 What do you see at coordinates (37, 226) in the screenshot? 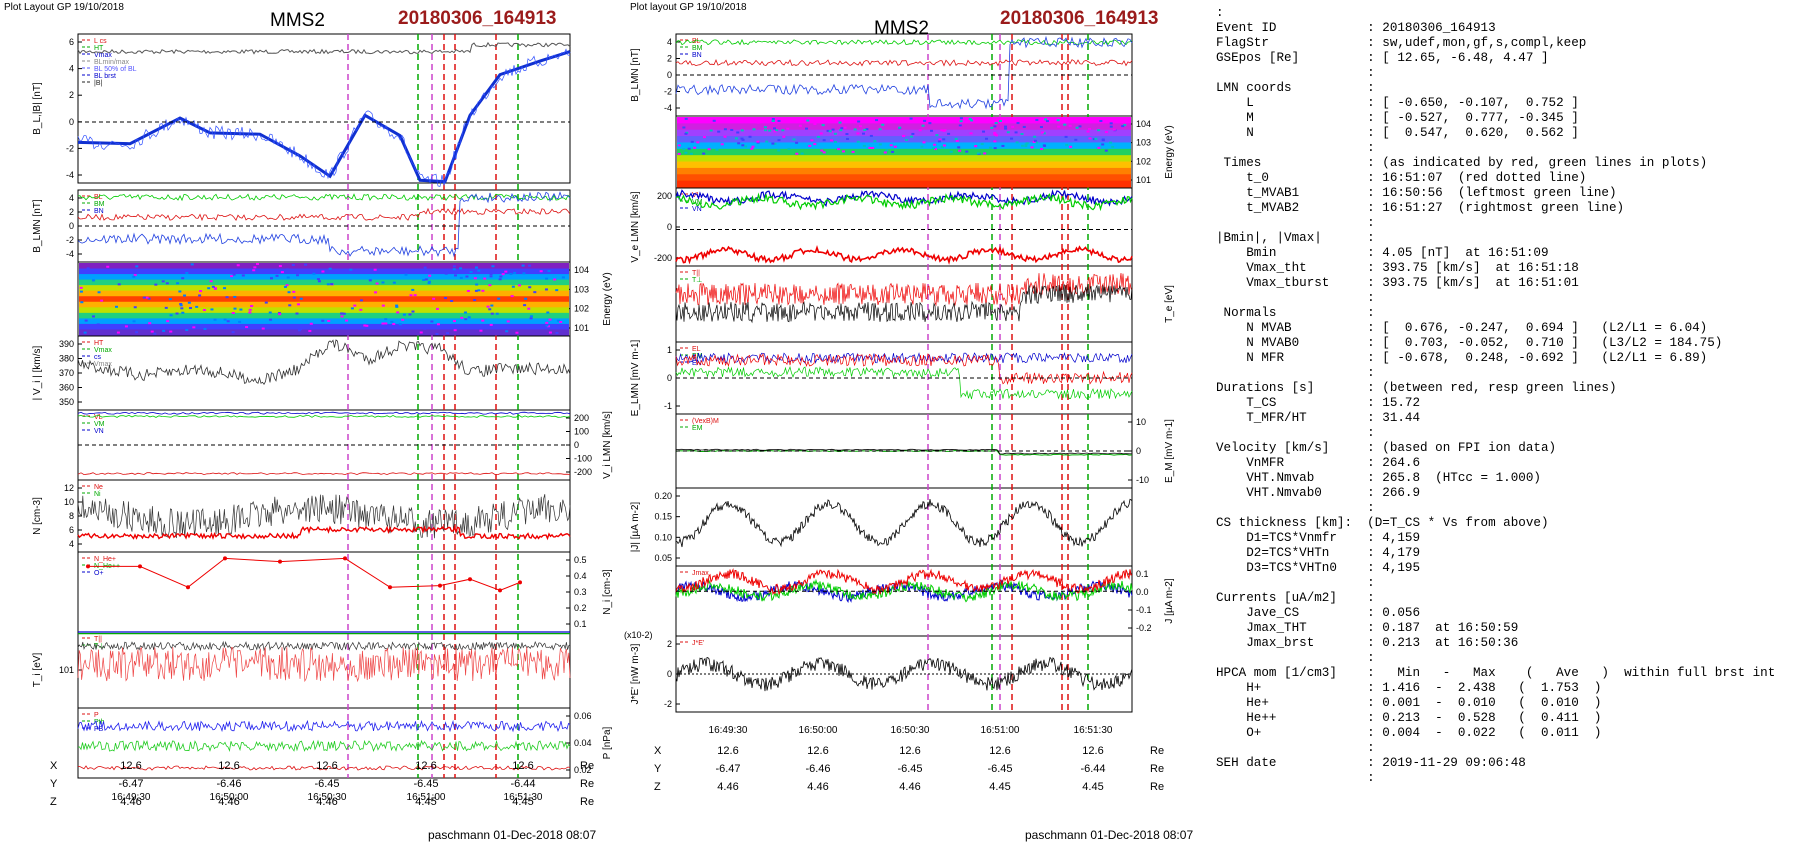
I see `left-axis-label: B_LMN [nT]` at bounding box center [37, 226].